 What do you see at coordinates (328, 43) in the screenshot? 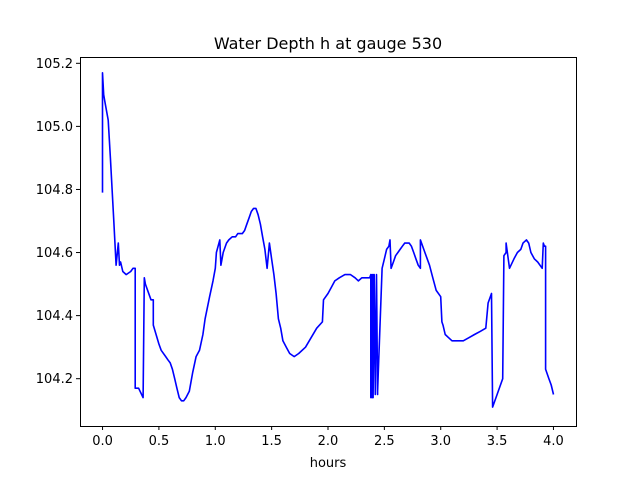
I see `chart-title: Water Depth h at gauge 530` at bounding box center [328, 43].